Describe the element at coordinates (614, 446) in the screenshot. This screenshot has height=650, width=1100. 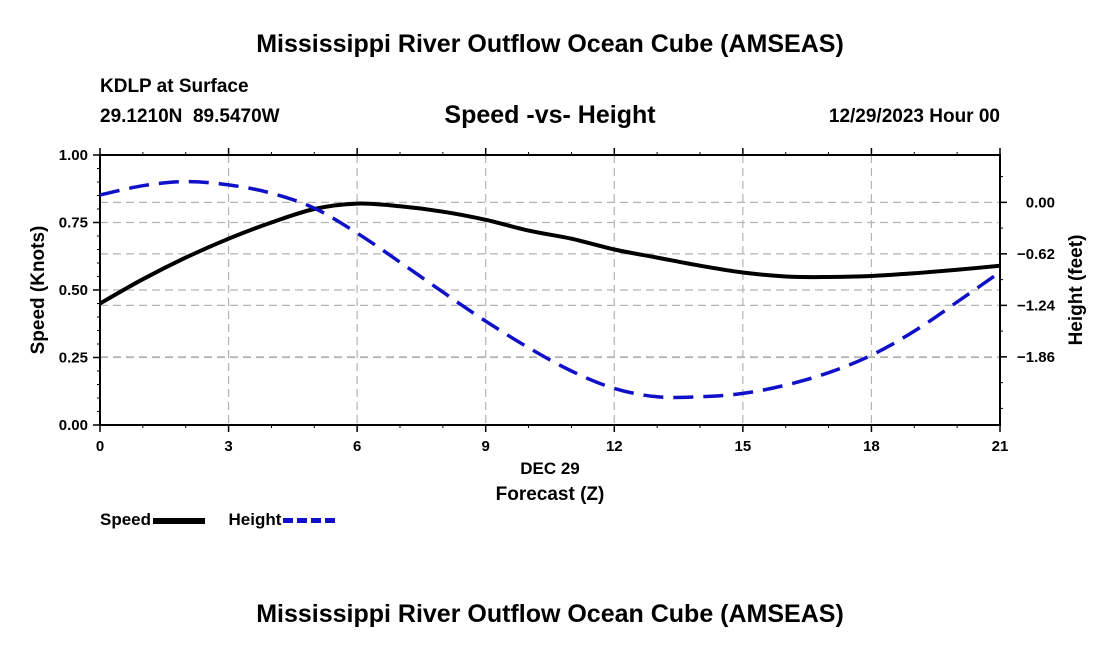
I see `x-tick-label: 12` at that location.